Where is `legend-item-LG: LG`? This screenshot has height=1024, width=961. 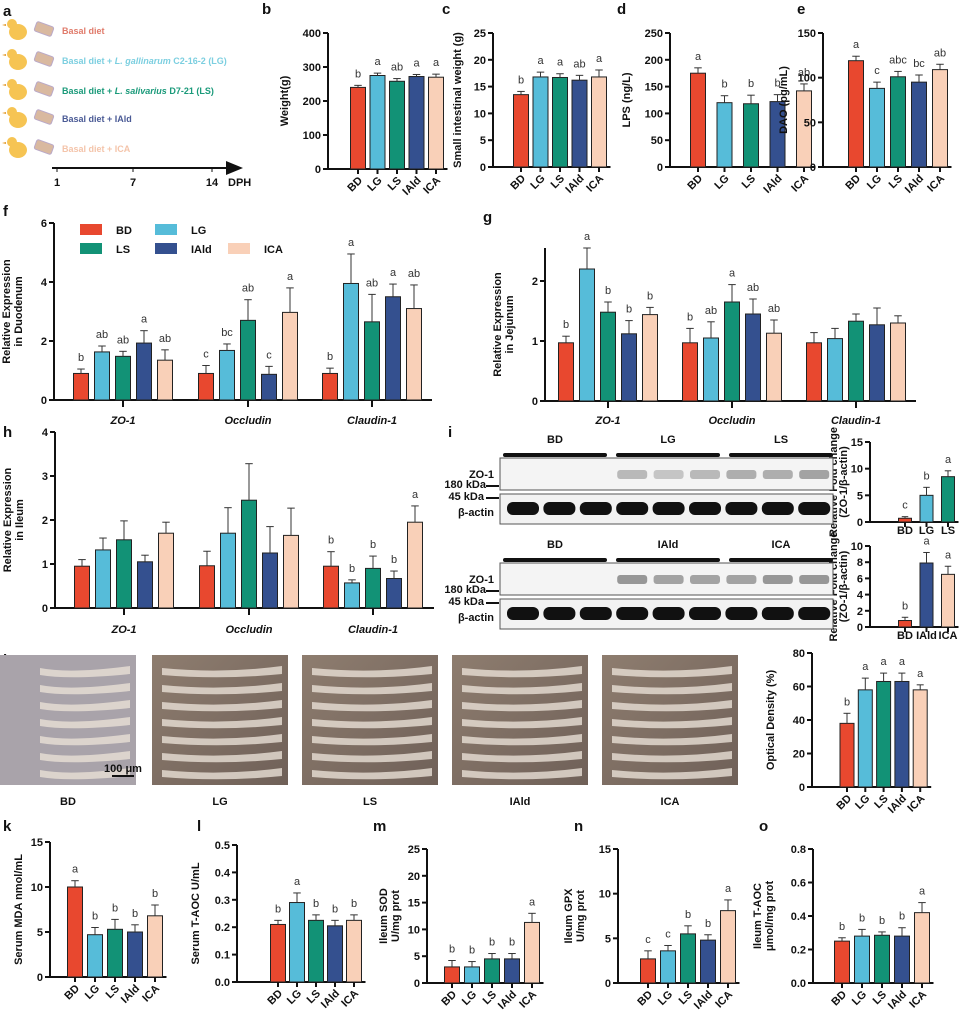 legend-item-LG: LG is located at coordinates (180, 230).